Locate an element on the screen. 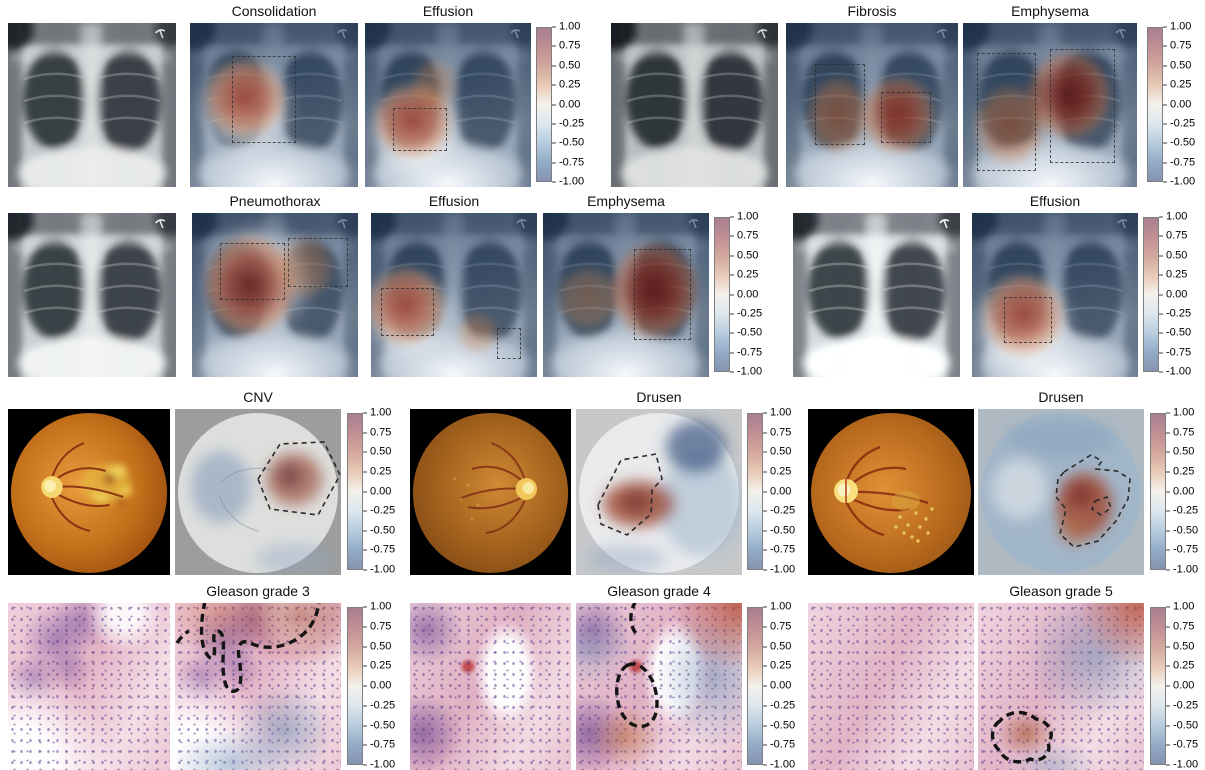  saliency-map-fibrosis: Fibrosis is located at coordinates (872, 95).